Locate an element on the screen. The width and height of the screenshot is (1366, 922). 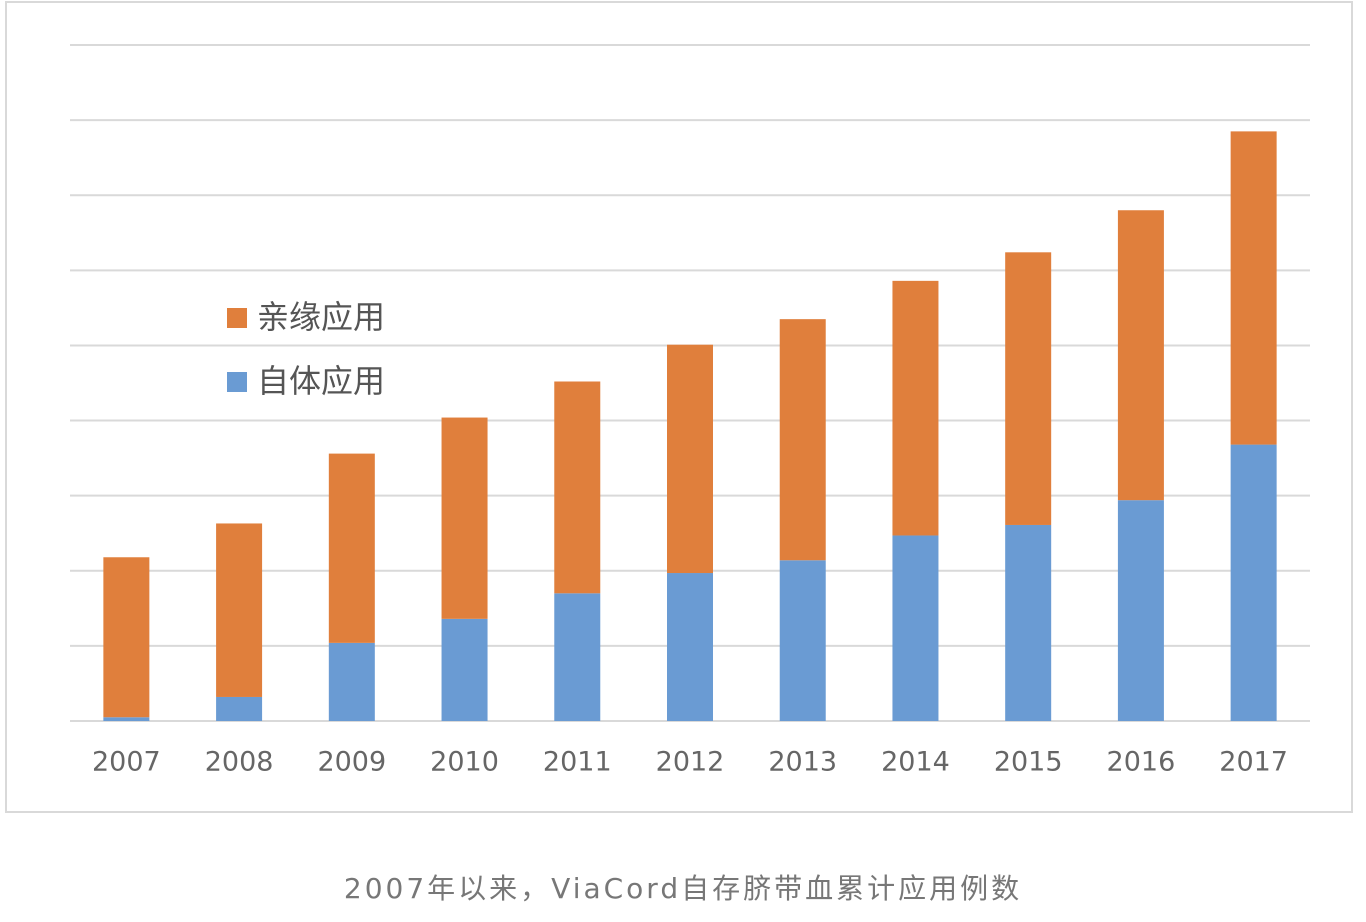
caption: 2007年以来，ViaCord自存脐带血累计应用例数 is located at coordinates (683, 888).